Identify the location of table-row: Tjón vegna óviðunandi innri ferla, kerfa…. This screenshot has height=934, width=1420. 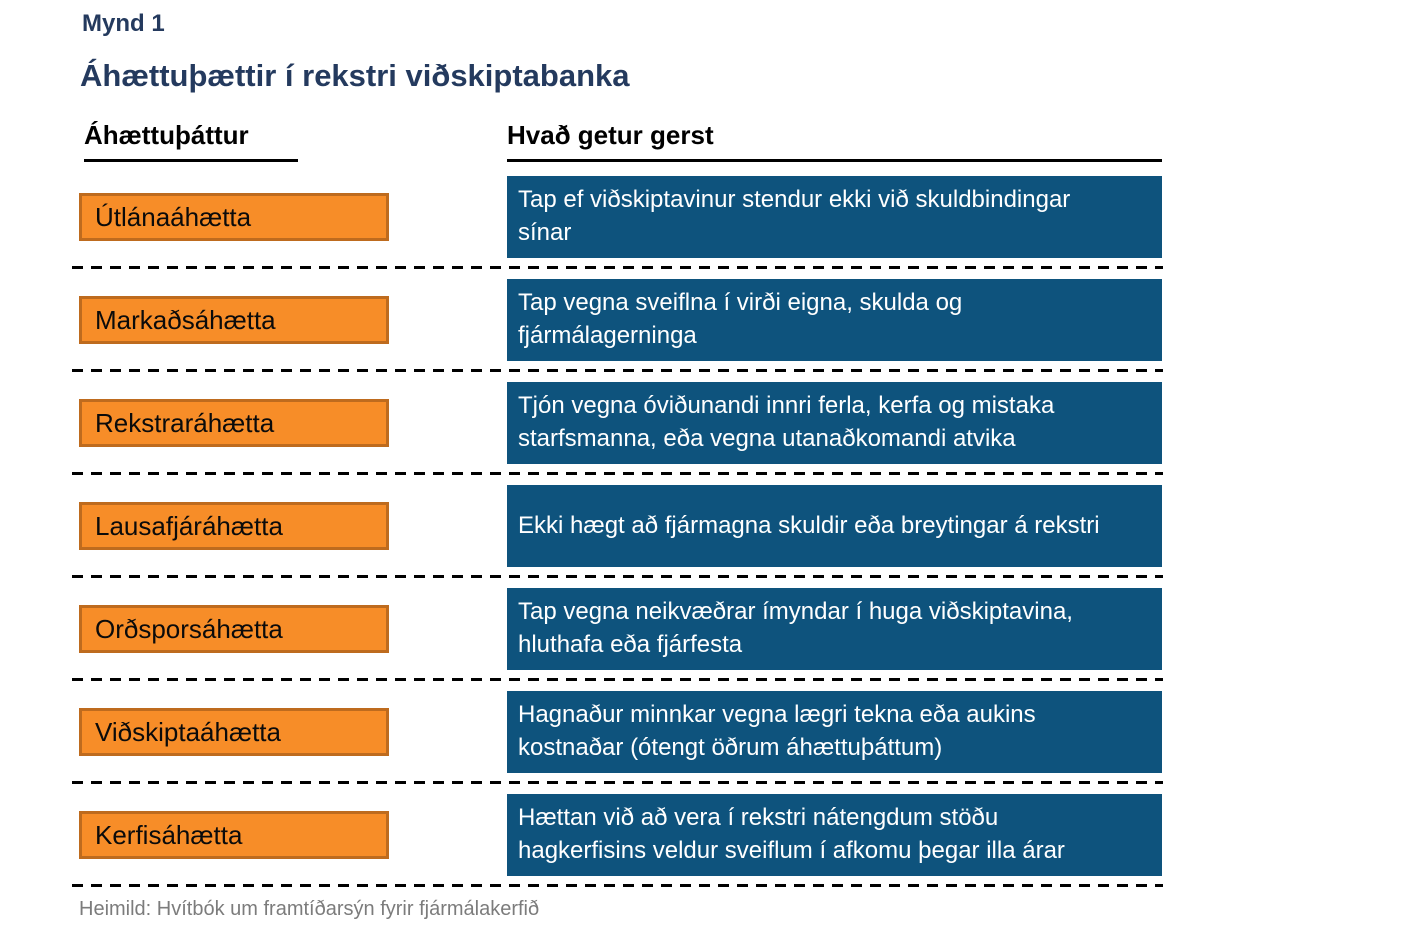
(710, 433).